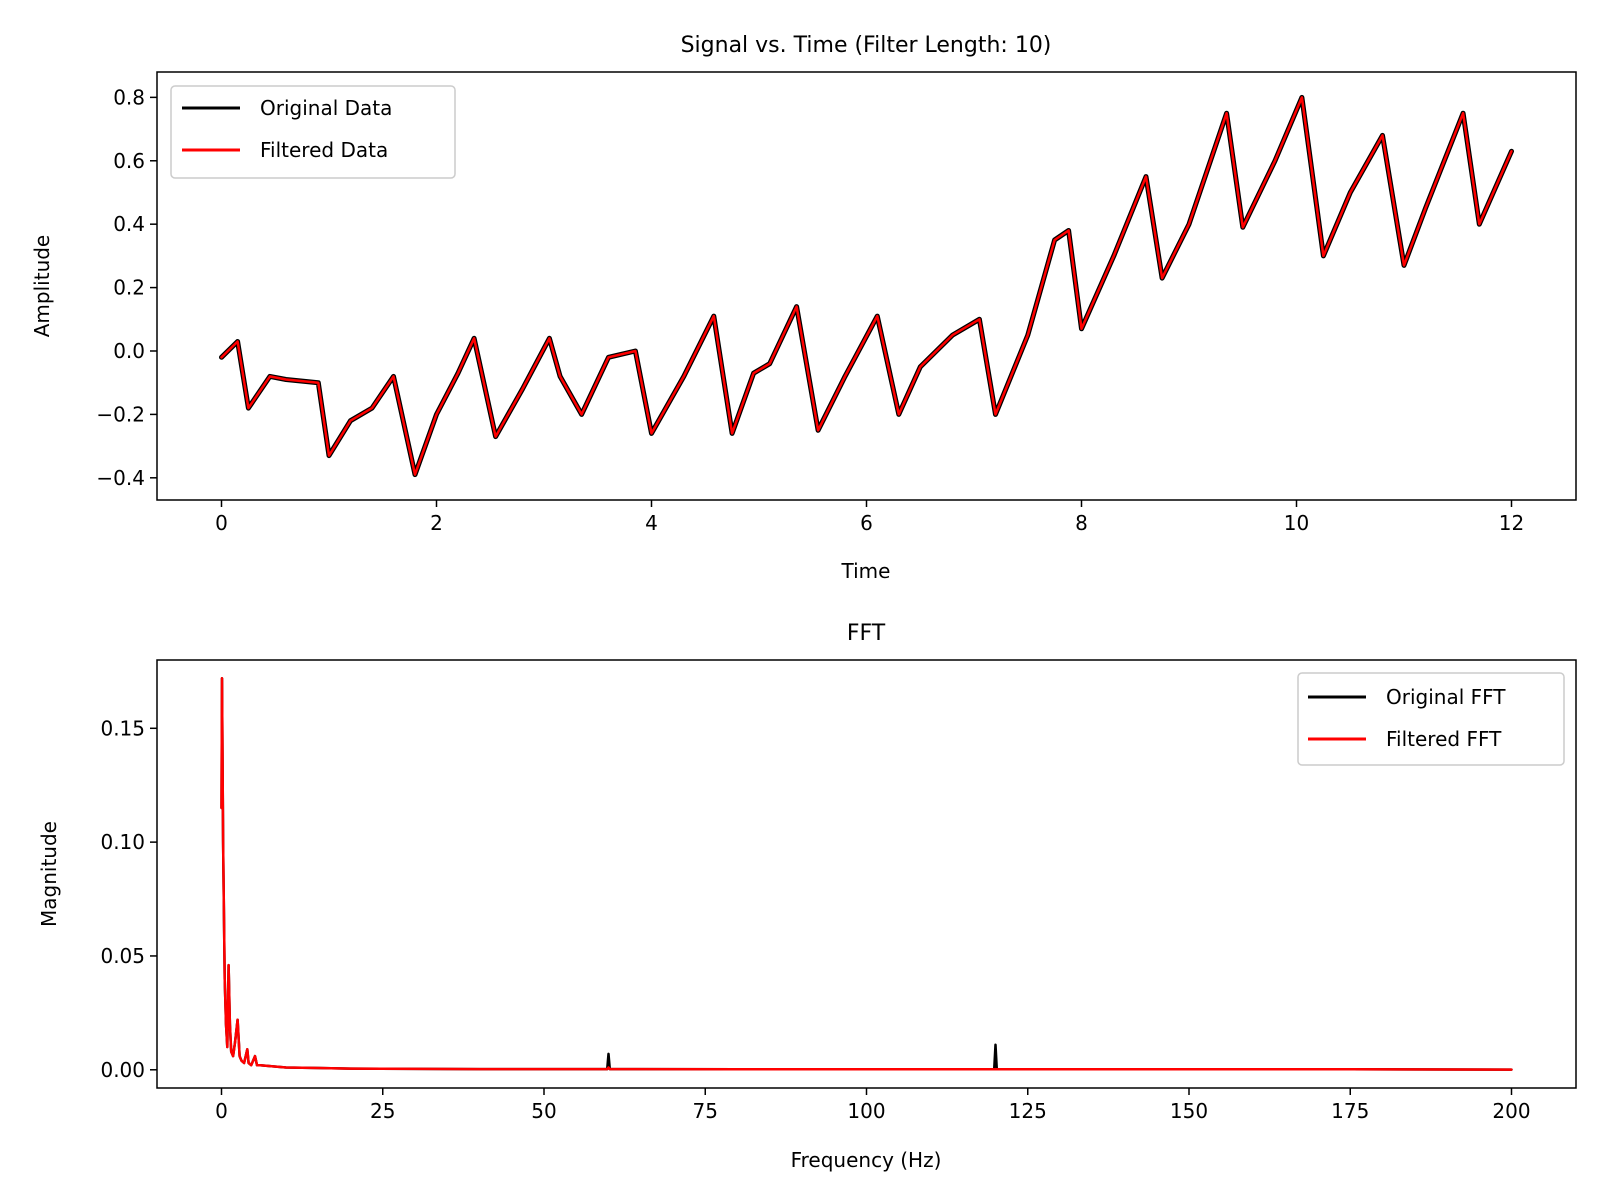 Image resolution: width=1600 pixels, height=1200 pixels. I want to click on fft-y-tick-label: 0.15, so click(122, 728).